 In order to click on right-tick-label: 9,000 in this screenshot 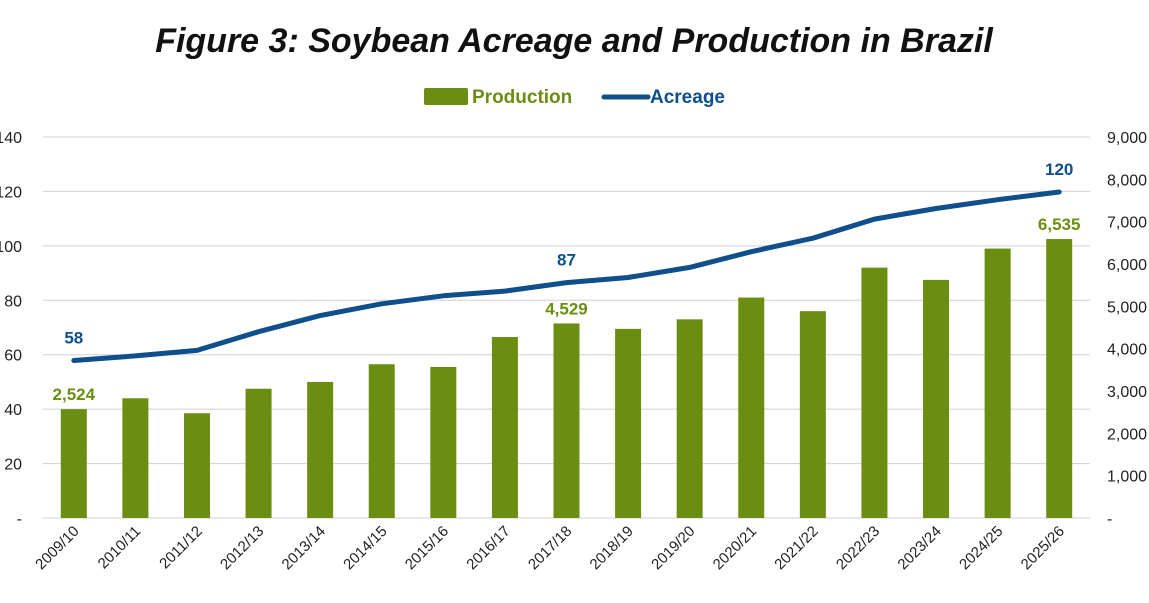, I will do `click(1127, 138)`.